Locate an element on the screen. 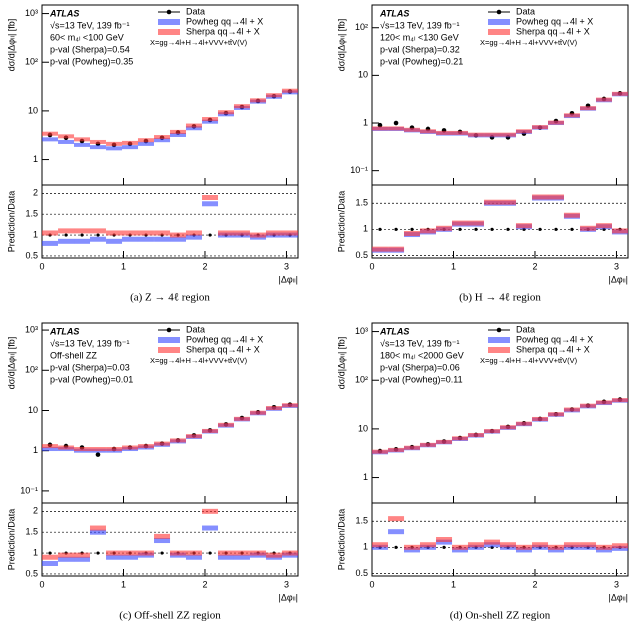  x-axis-label: |Δφₗₗ| is located at coordinates (288, 279).